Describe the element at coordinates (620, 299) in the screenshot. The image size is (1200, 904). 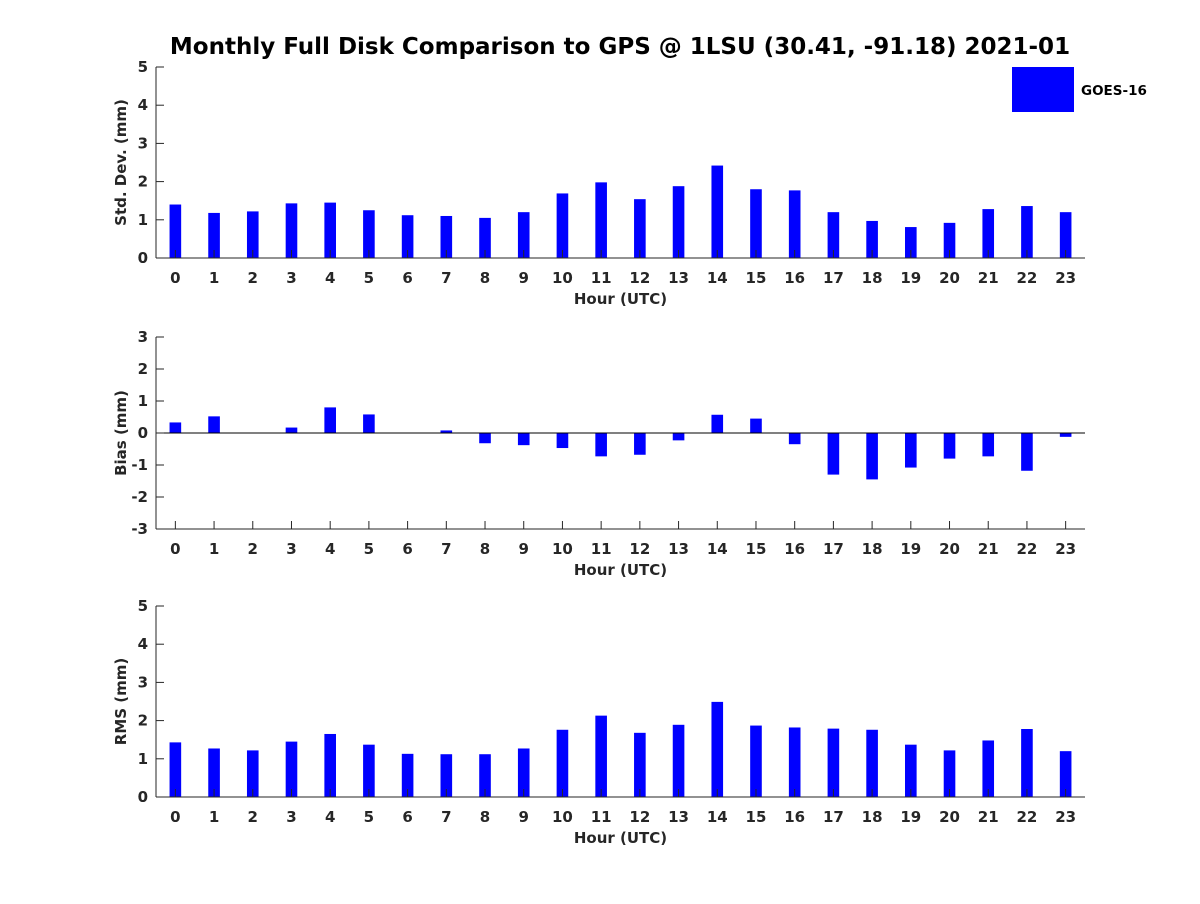
I see `x-axis-label-std-dev: Hour (UTC)` at that location.